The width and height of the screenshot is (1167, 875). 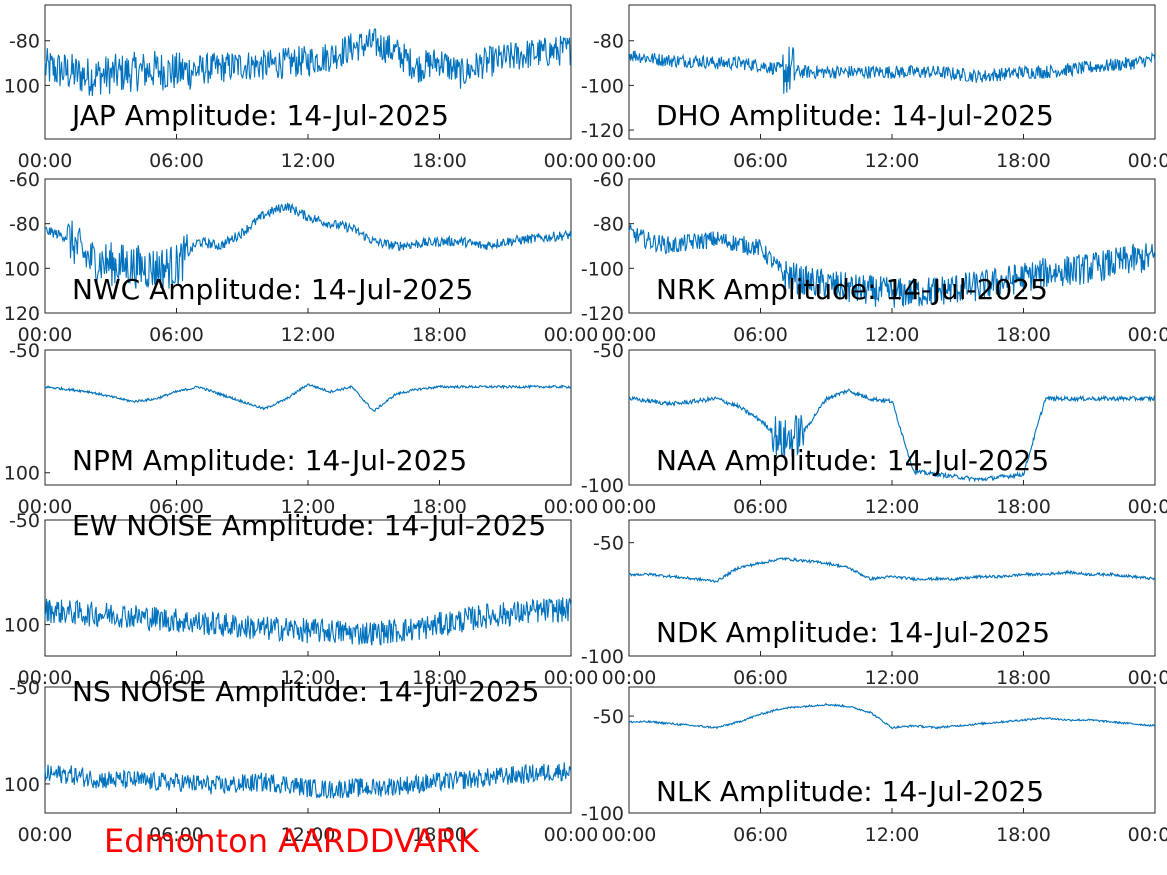 What do you see at coordinates (852, 460) in the screenshot?
I see `chart-title: NAA Amplitude: 14-Jul-2025` at bounding box center [852, 460].